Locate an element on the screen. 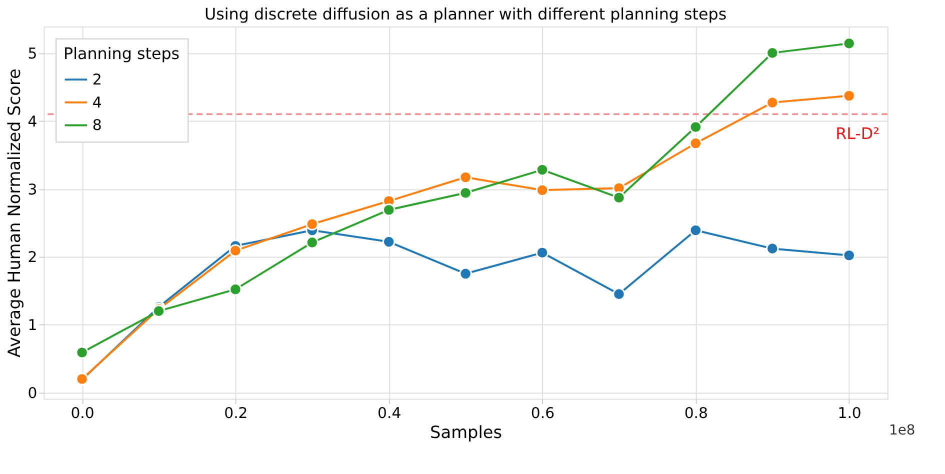 The height and width of the screenshot is (474, 945). legend-label: 8 is located at coordinates (97, 125).